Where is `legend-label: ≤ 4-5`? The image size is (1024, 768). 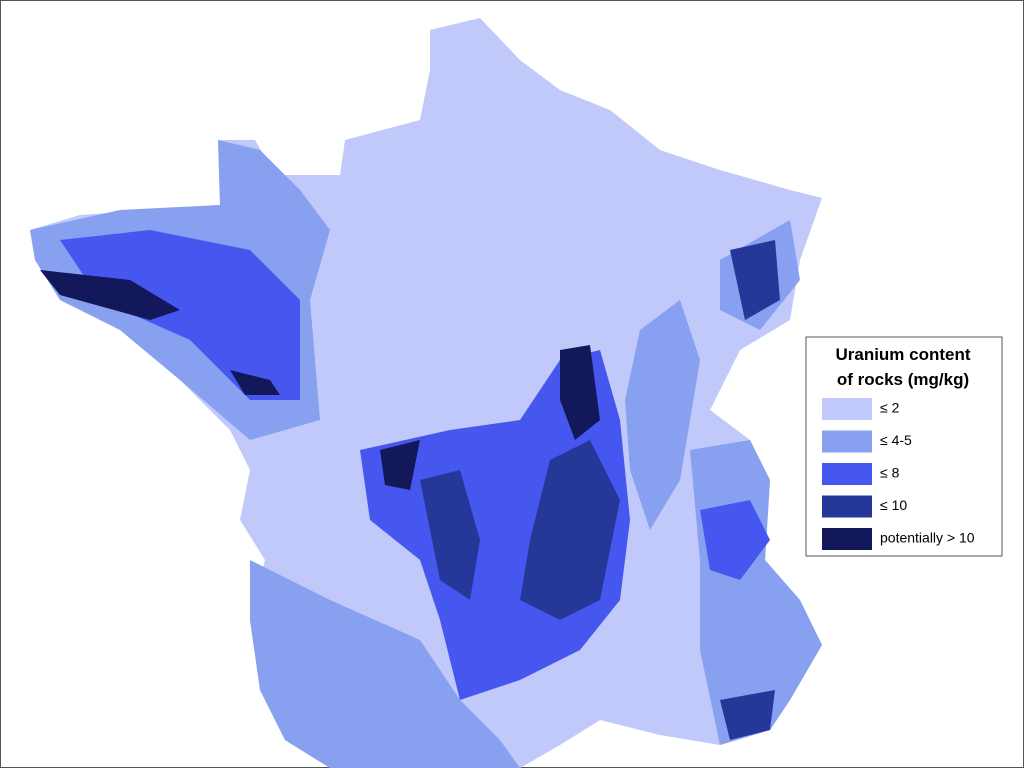 legend-label: ≤ 4-5 is located at coordinates (896, 440).